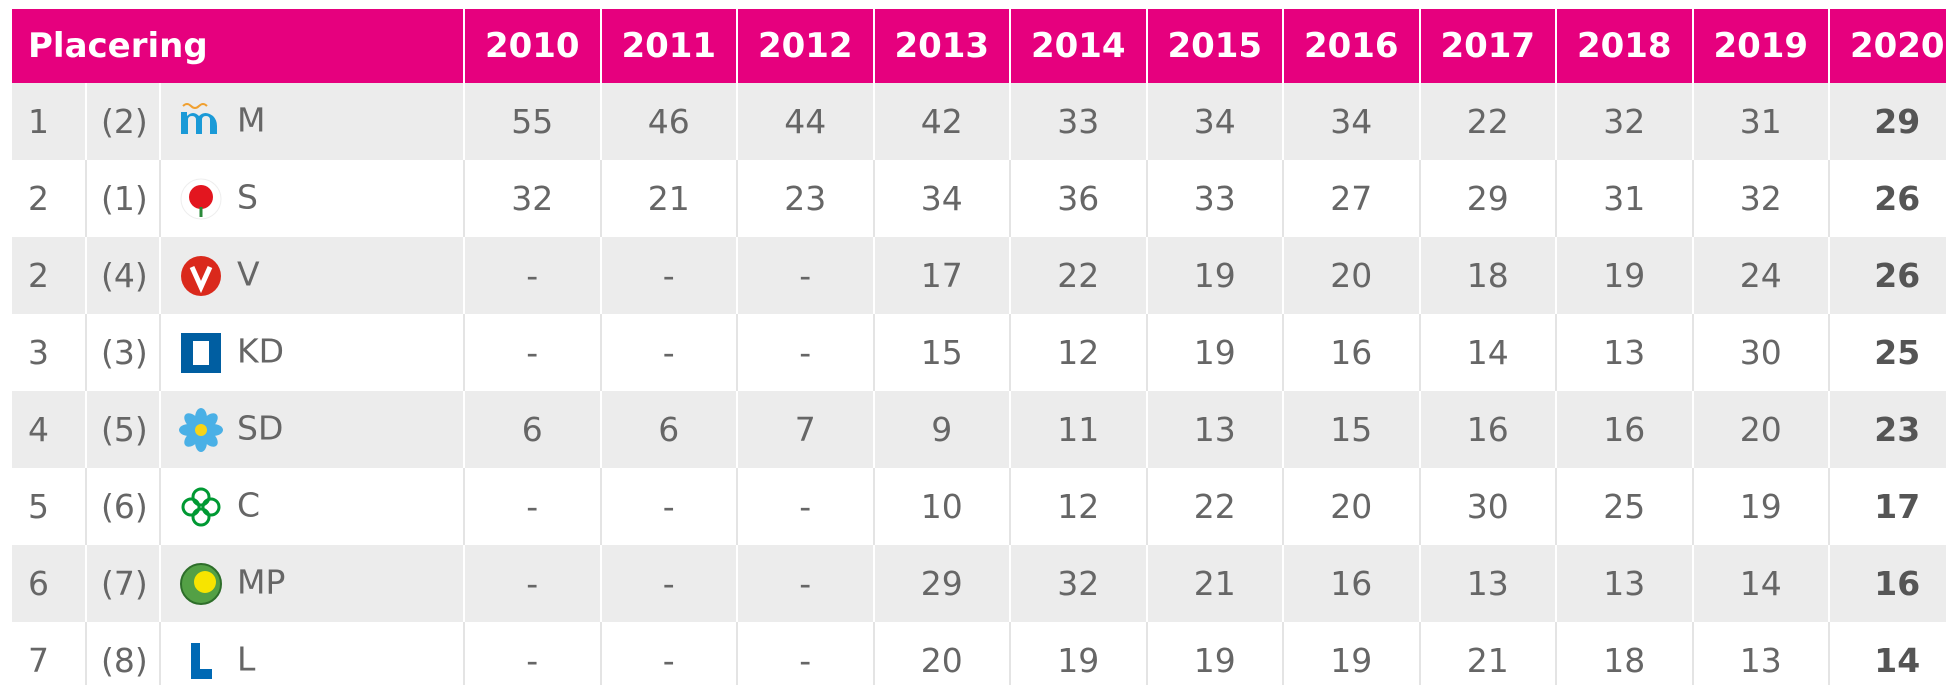 Image resolution: width=1946 pixels, height=685 pixels. Describe the element at coordinates (1215, 46) in the screenshot. I see `header-year: 2015` at that location.